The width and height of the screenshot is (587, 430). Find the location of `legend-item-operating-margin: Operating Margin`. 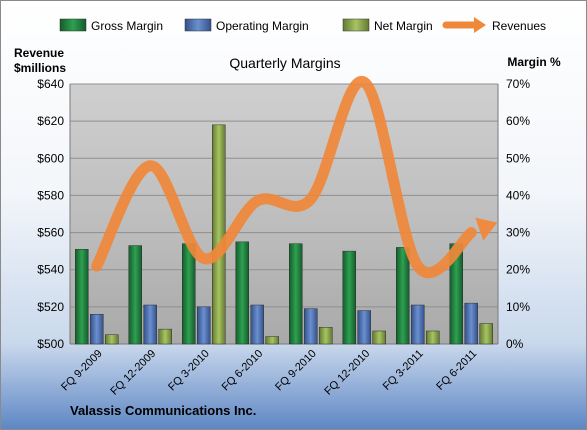

legend-item-operating-margin: Operating Margin is located at coordinates (246, 25).